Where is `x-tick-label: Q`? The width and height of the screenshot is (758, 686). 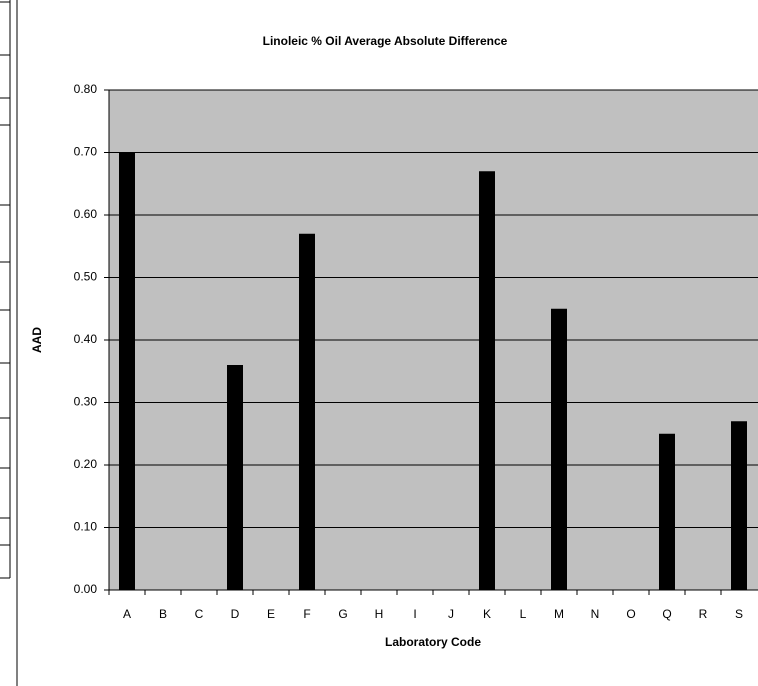
x-tick-label: Q is located at coordinates (666, 614).